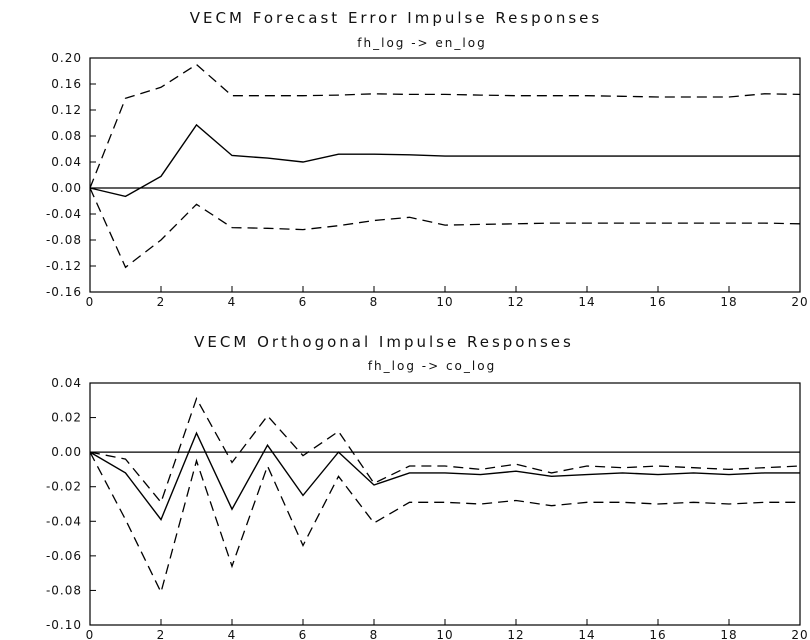 This screenshot has width=810, height=640. Describe the element at coordinates (66, 136) in the screenshot. I see `y-tick-label: 0.08` at that location.